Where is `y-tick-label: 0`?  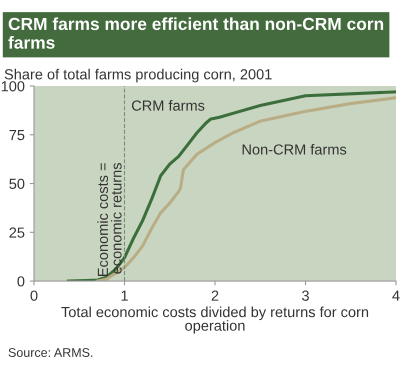 y-tick-label: 0 is located at coordinates (20, 281).